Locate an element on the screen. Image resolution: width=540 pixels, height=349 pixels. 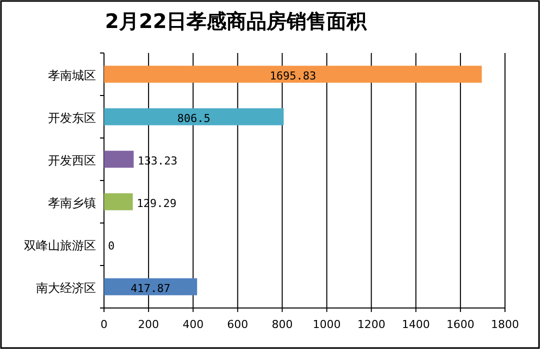
data-label: 806.5 is located at coordinates (193, 118).